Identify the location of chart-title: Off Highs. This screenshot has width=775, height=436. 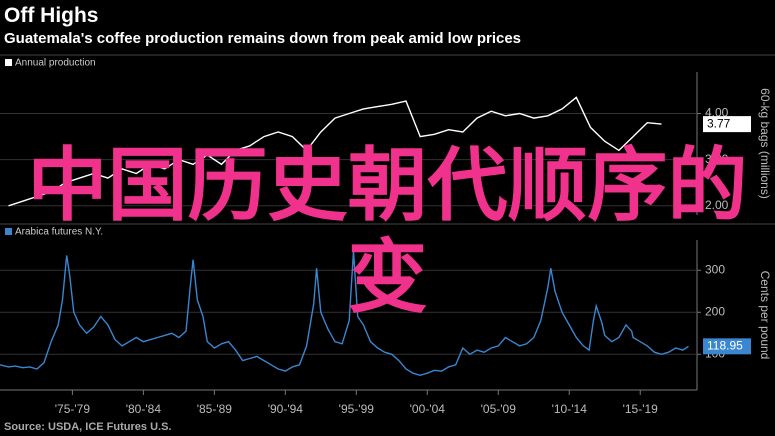
(51, 15).